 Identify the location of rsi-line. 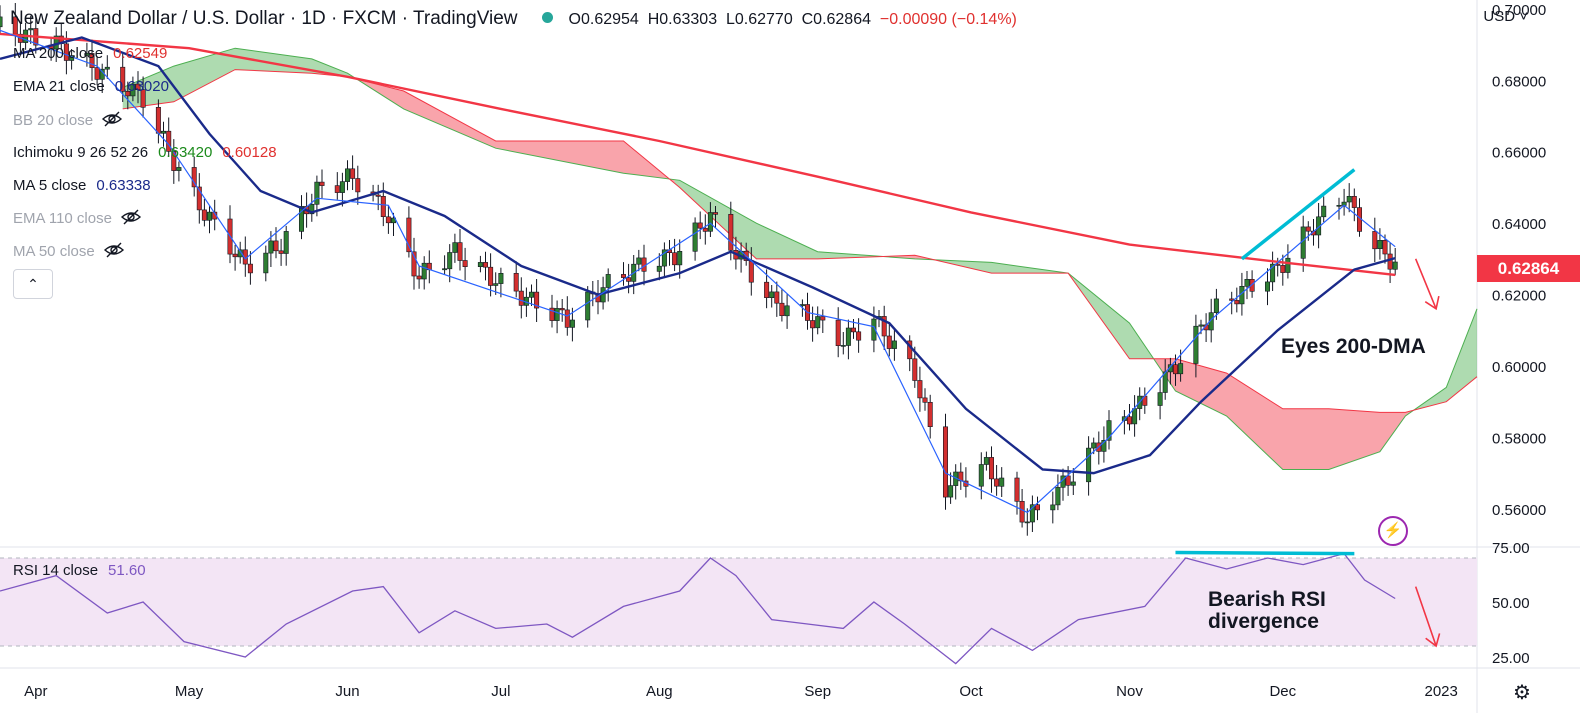
(698, 608).